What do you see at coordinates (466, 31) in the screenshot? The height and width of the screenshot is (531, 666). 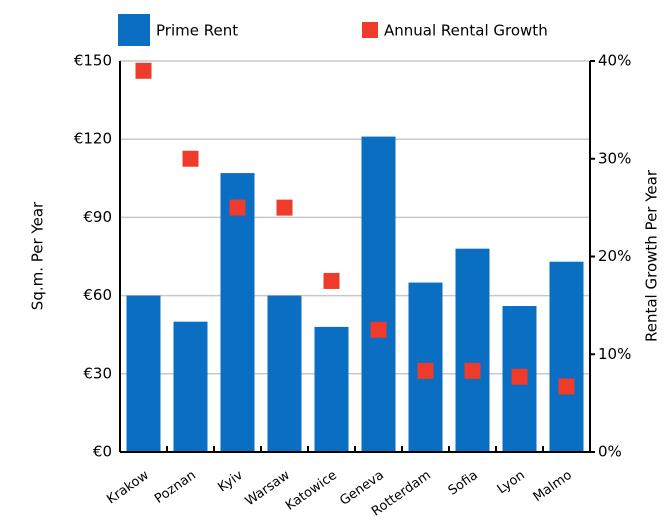 I see `legend-label: Annual Rental Growth` at bounding box center [466, 31].